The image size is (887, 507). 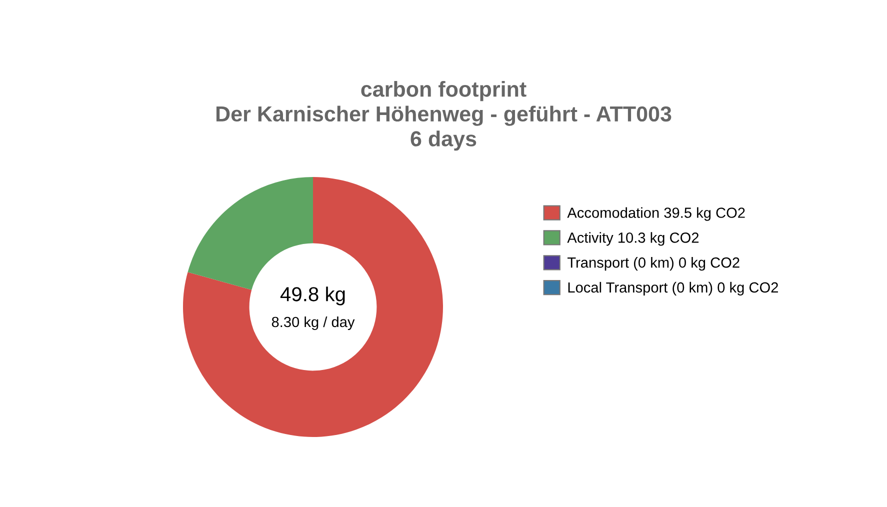 I want to click on chart-title: carbon footprint Der Karnischer Höhenweg - geführt - ATT003 6 days, so click(x=444, y=116).